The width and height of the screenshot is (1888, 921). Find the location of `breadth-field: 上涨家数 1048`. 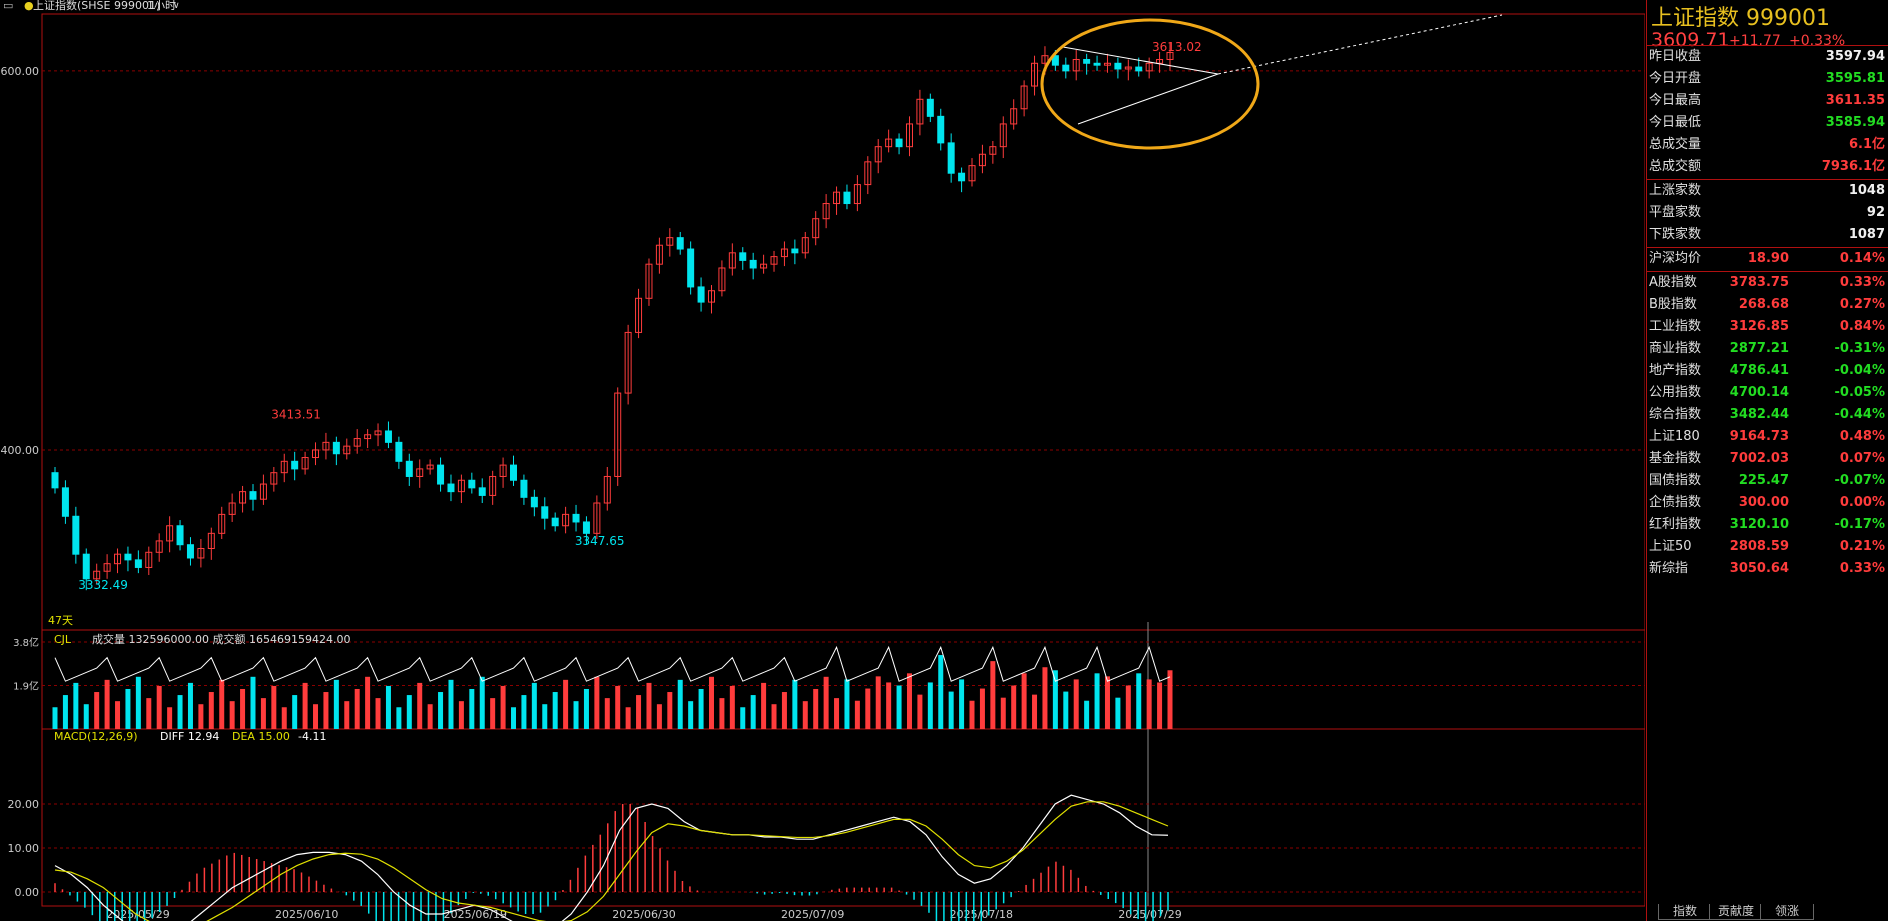

breadth-field: 上涨家数 1048 is located at coordinates (1767, 191).